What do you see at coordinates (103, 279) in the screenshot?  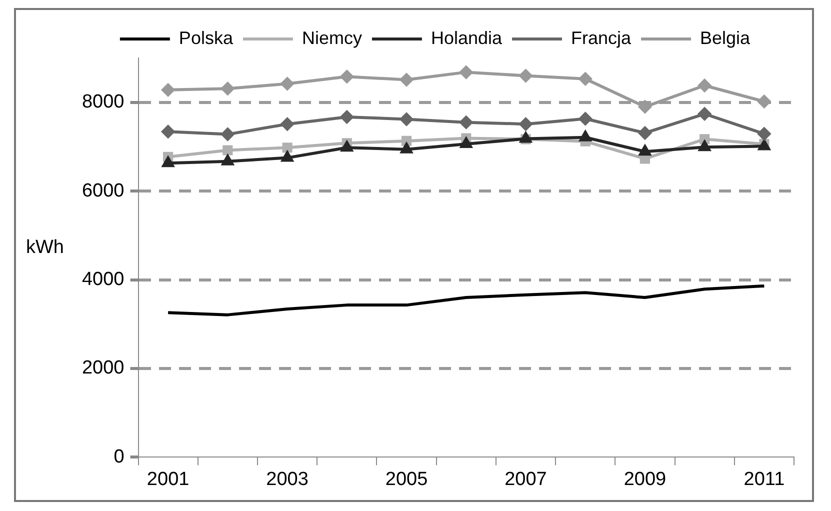 I see `y-tick-label: 4000` at bounding box center [103, 279].